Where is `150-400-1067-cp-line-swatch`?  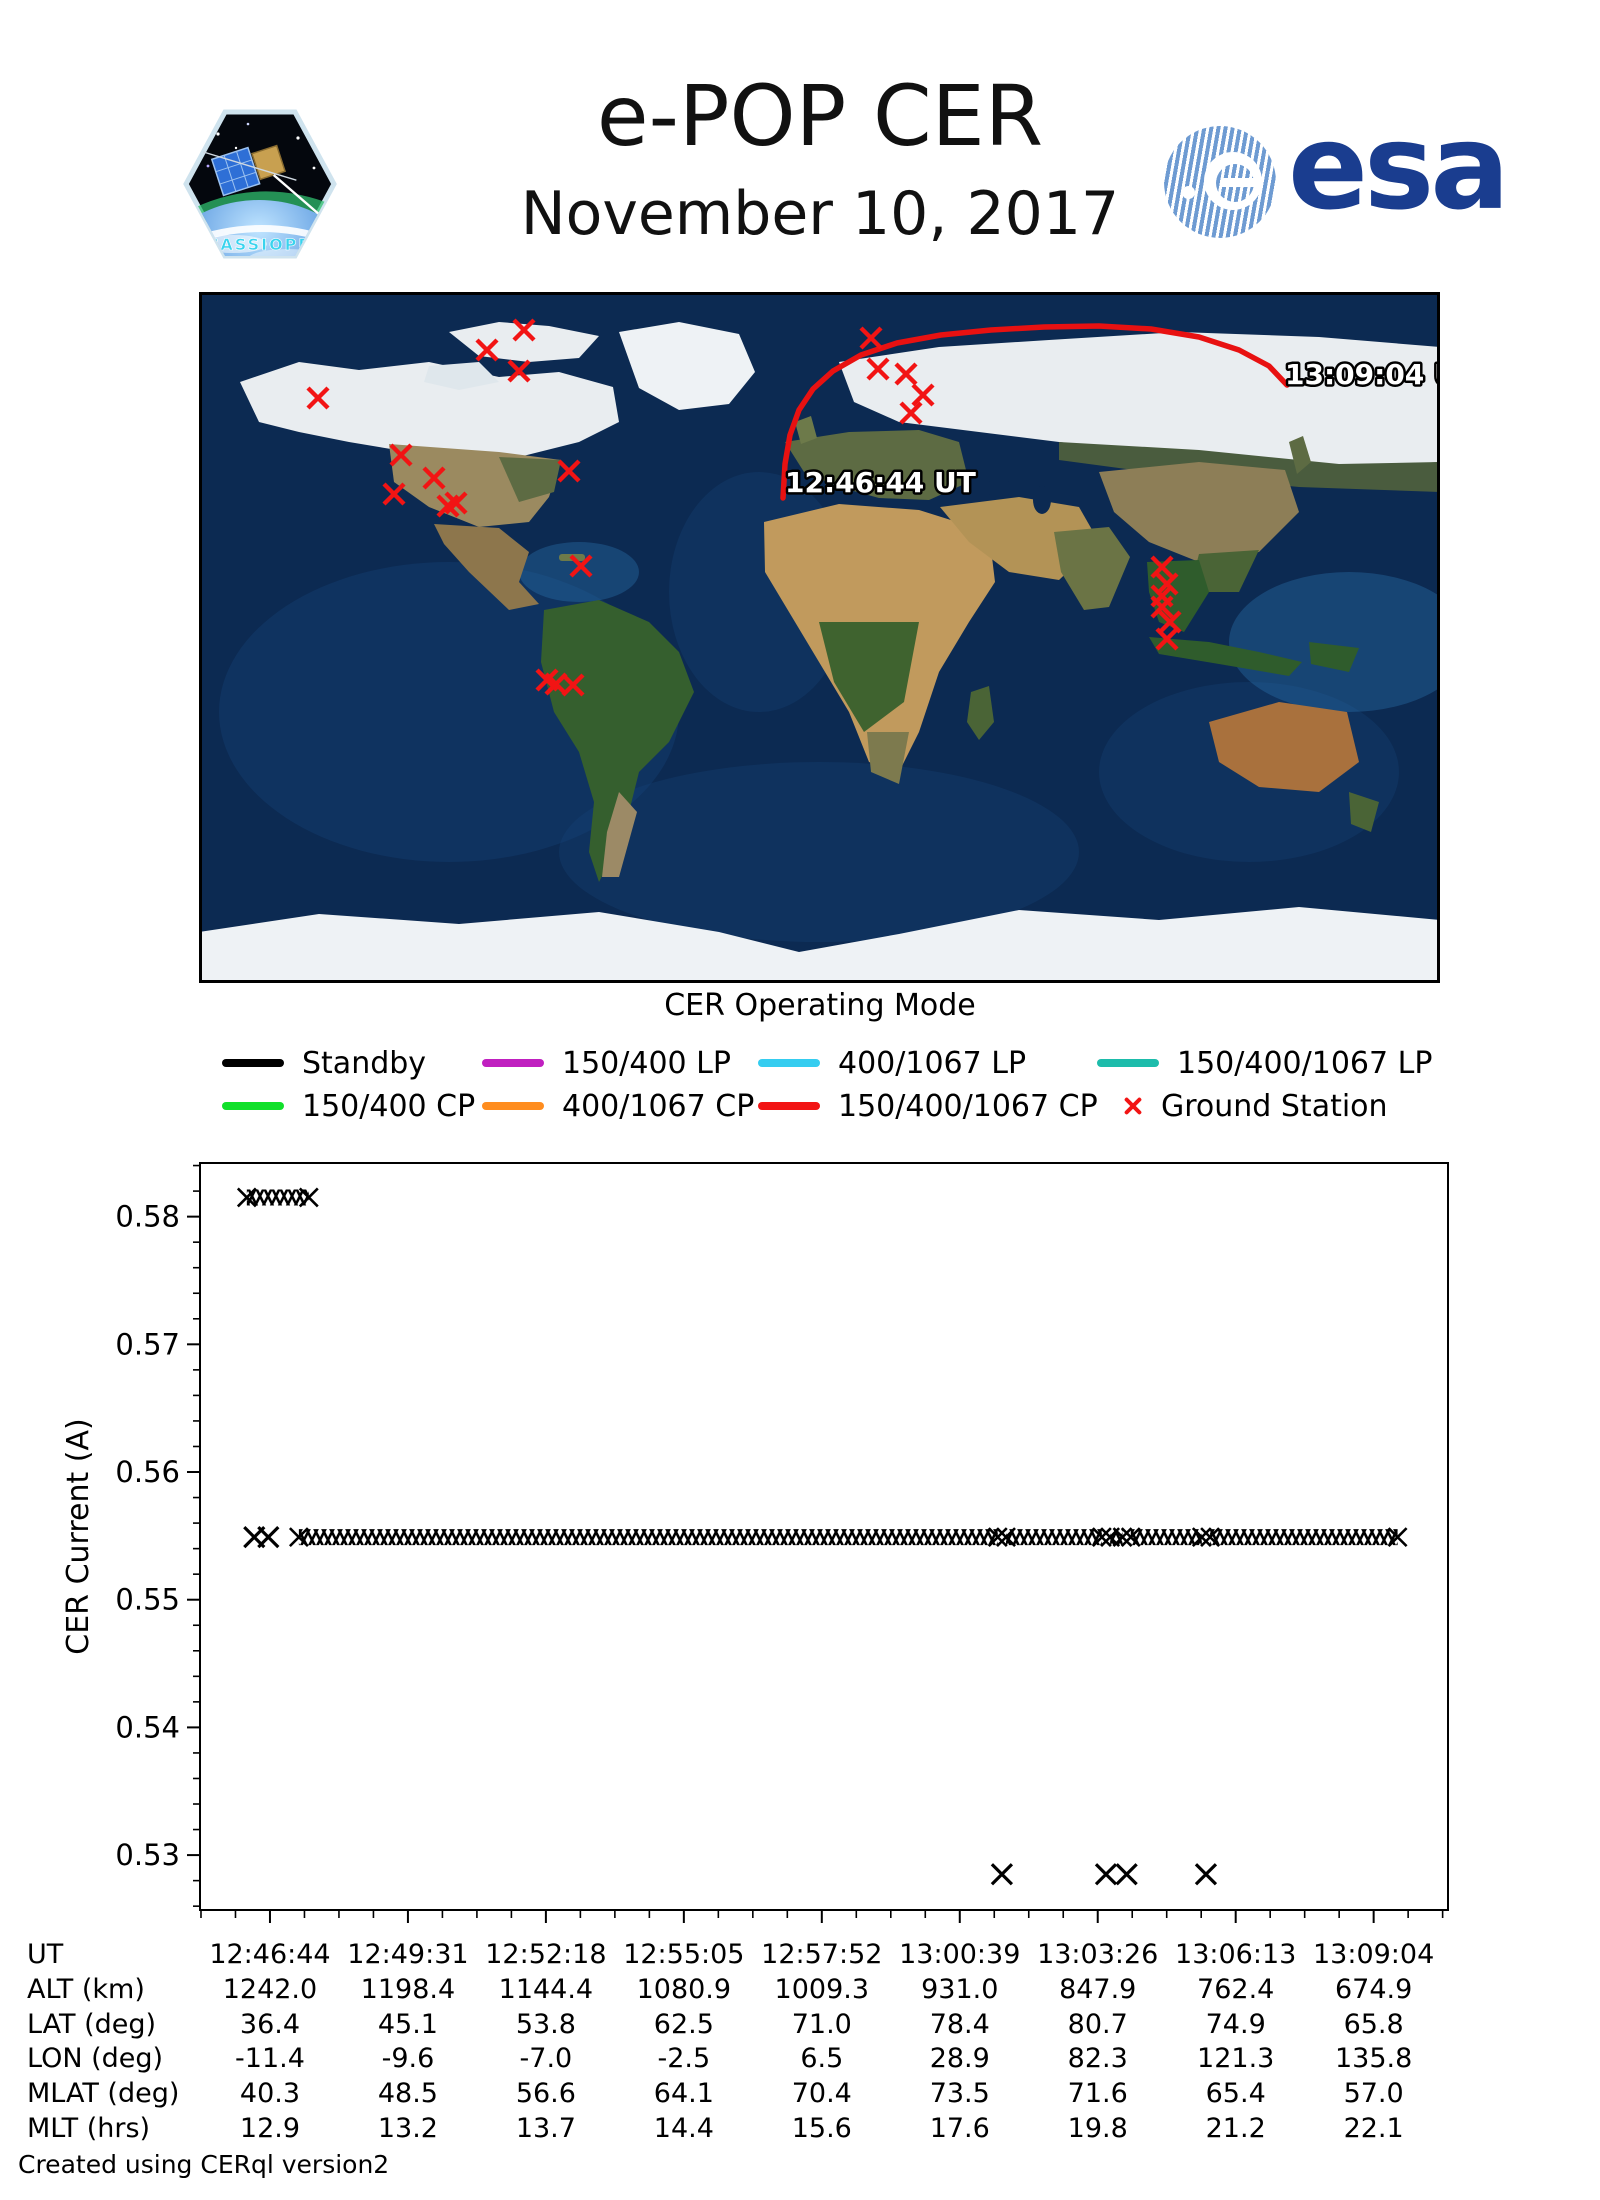 150-400-1067-cp-line-swatch is located at coordinates (789, 1106).